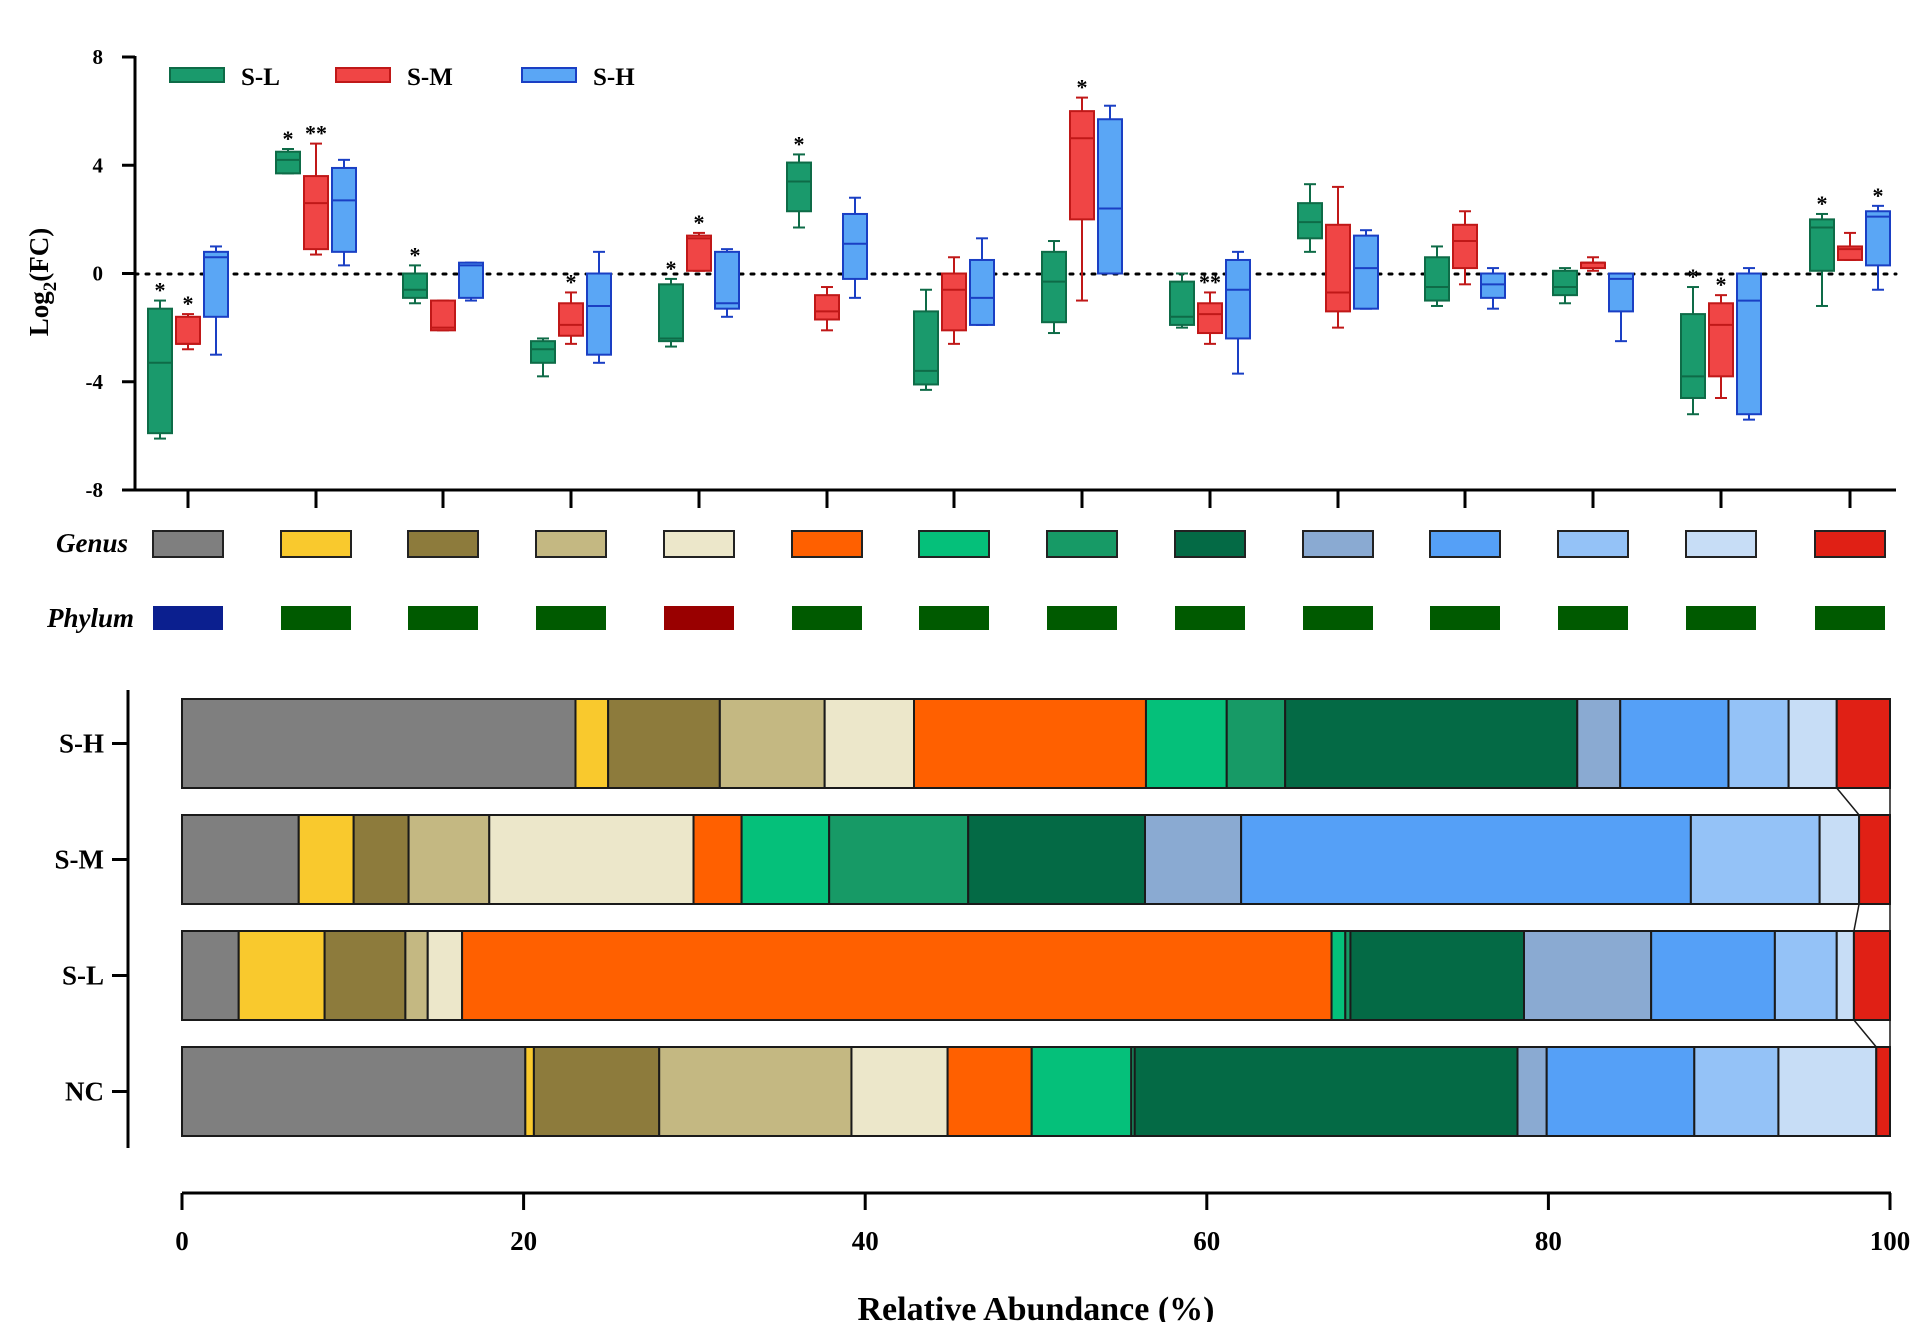 This screenshot has width=1920, height=1327. I want to click on bar-s-h, so click(1036, 743).